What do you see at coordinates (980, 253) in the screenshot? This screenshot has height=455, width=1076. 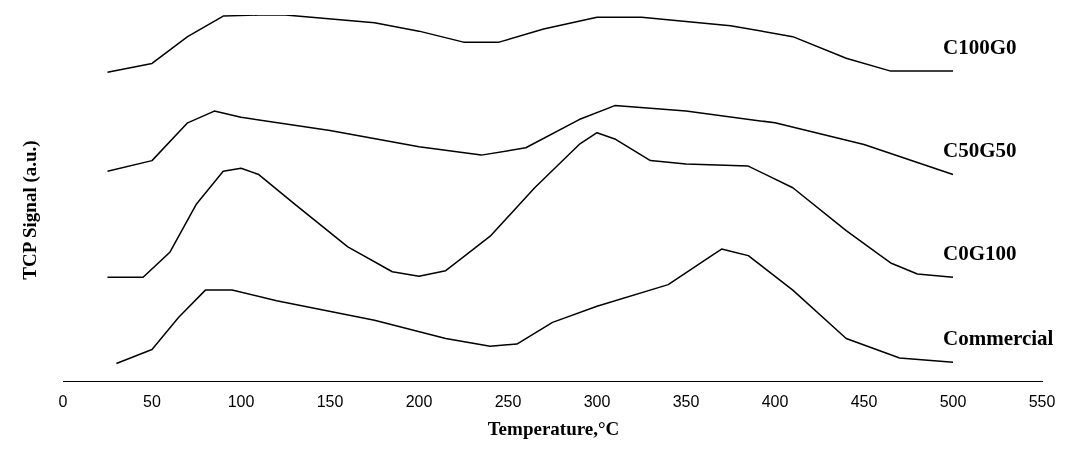 I see `series-label: C0G100` at bounding box center [980, 253].